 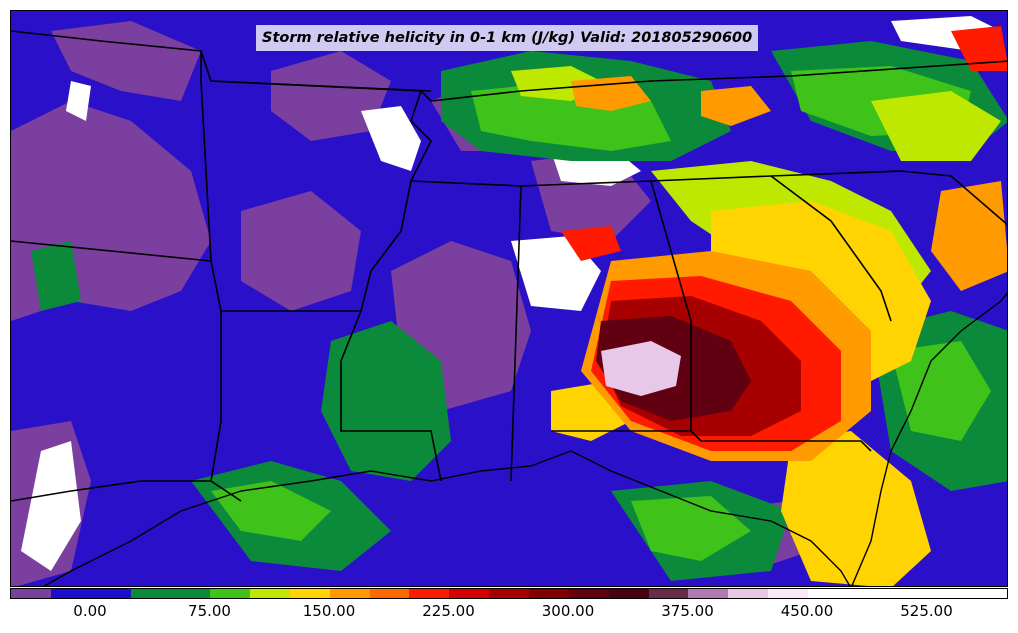 What do you see at coordinates (926, 611) in the screenshot?
I see `colorbar-tick-label: 525.00` at bounding box center [926, 611].